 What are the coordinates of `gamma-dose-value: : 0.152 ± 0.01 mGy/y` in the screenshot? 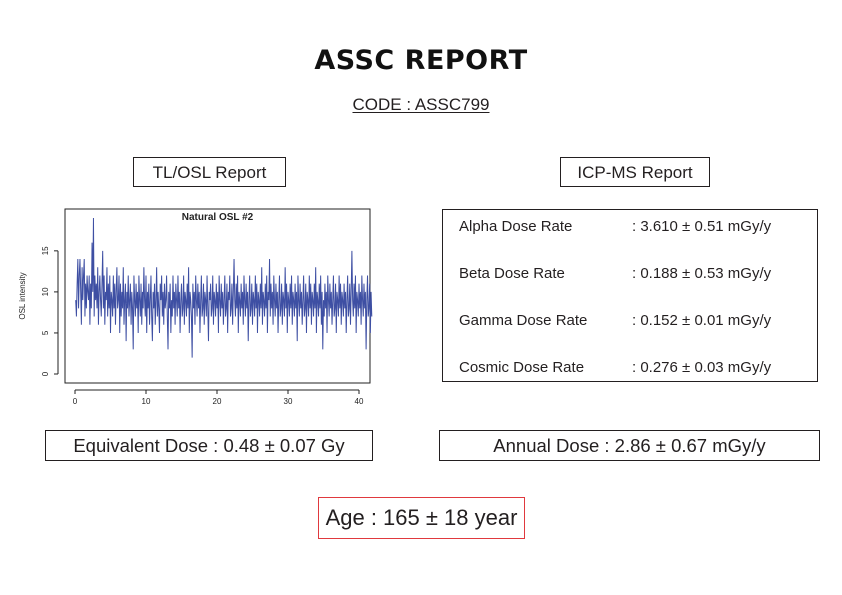 It's located at (702, 320).